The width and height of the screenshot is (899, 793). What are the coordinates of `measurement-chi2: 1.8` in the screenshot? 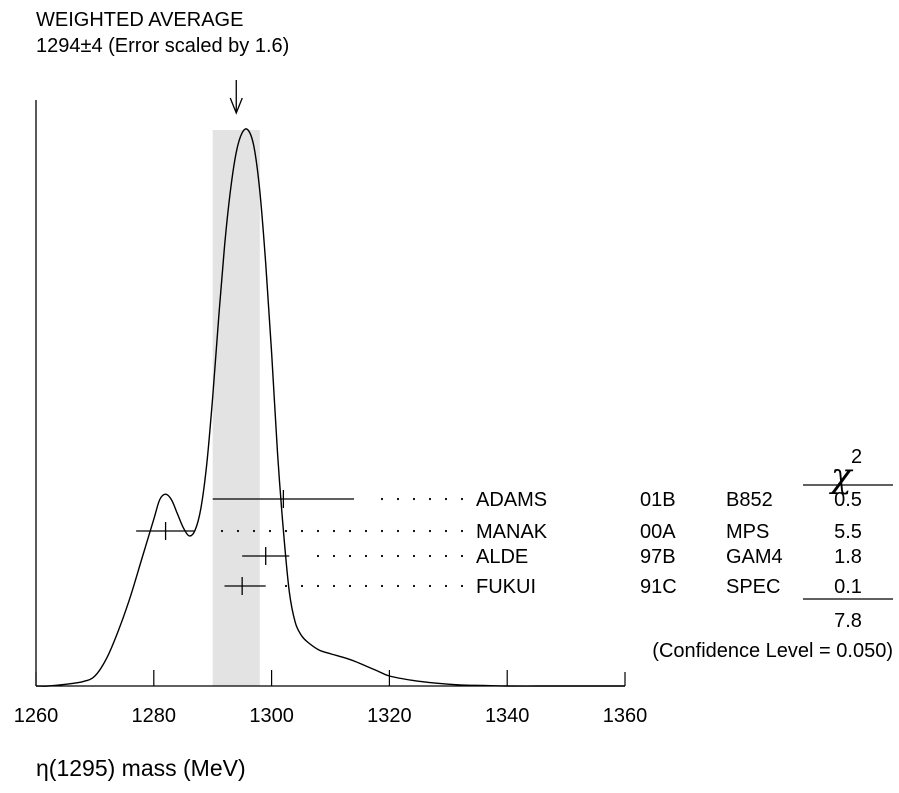 It's located at (848, 557).